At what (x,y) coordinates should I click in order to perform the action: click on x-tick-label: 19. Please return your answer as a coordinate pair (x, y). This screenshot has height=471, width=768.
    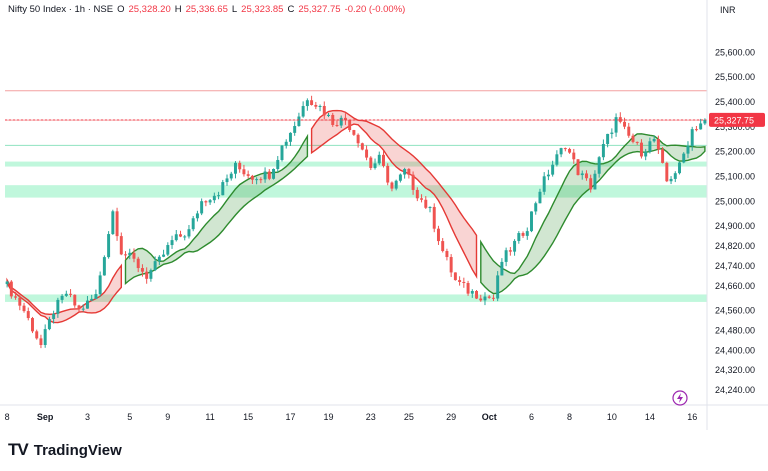
    Looking at the image, I should click on (329, 417).